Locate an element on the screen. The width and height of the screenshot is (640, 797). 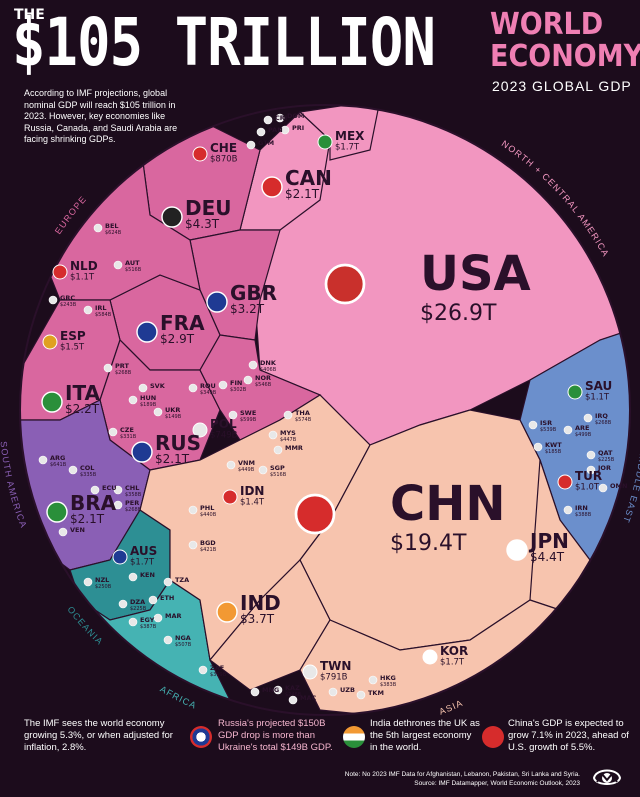
flag-chn-icon is located at coordinates (315, 514).